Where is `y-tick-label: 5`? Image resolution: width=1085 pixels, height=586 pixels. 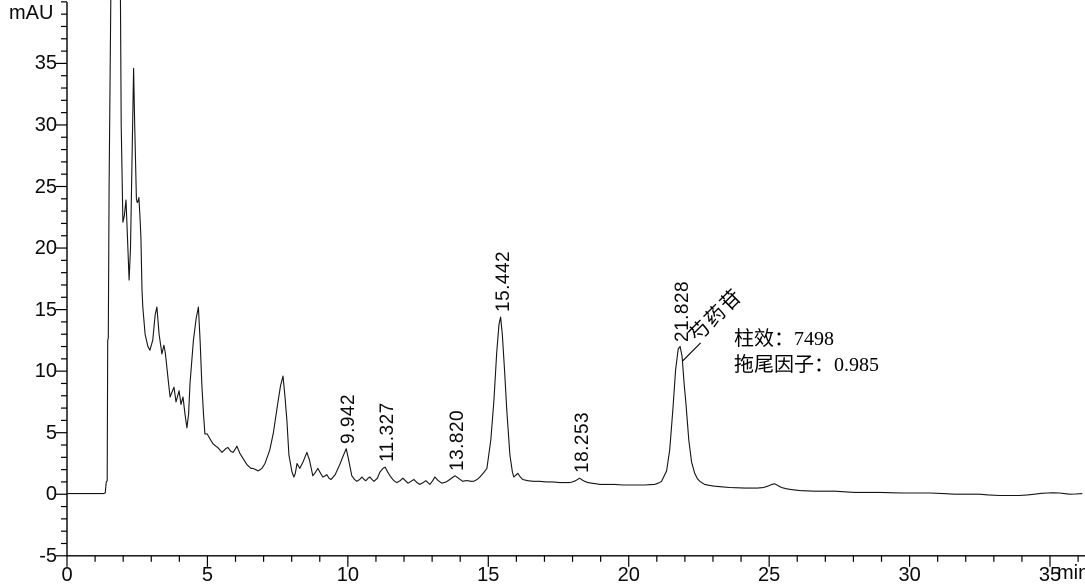 y-tick-label: 5 is located at coordinates (51, 432).